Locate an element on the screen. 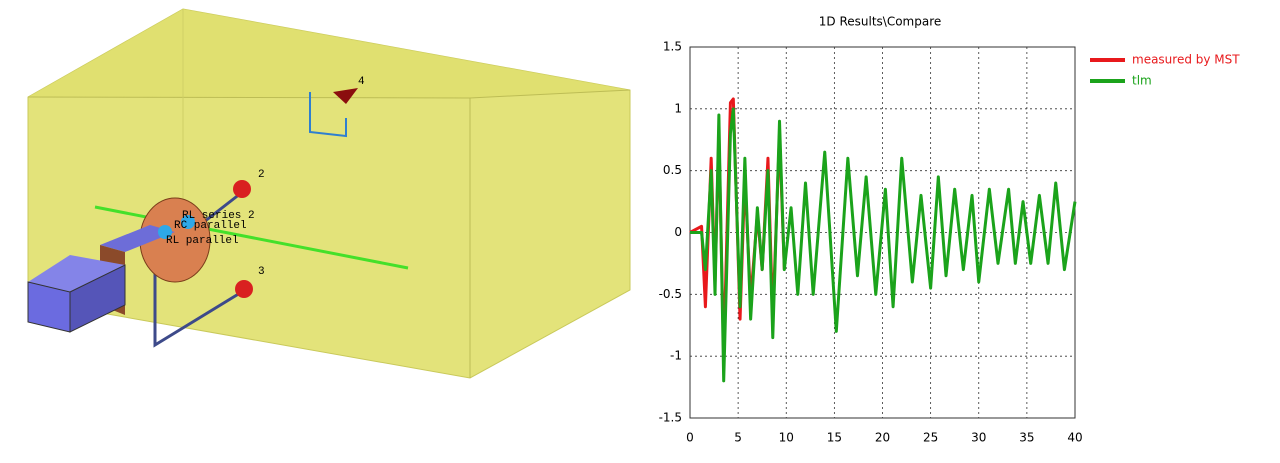 This screenshot has height=463, width=1280. y-tick-label: -1 is located at coordinates (676, 356).